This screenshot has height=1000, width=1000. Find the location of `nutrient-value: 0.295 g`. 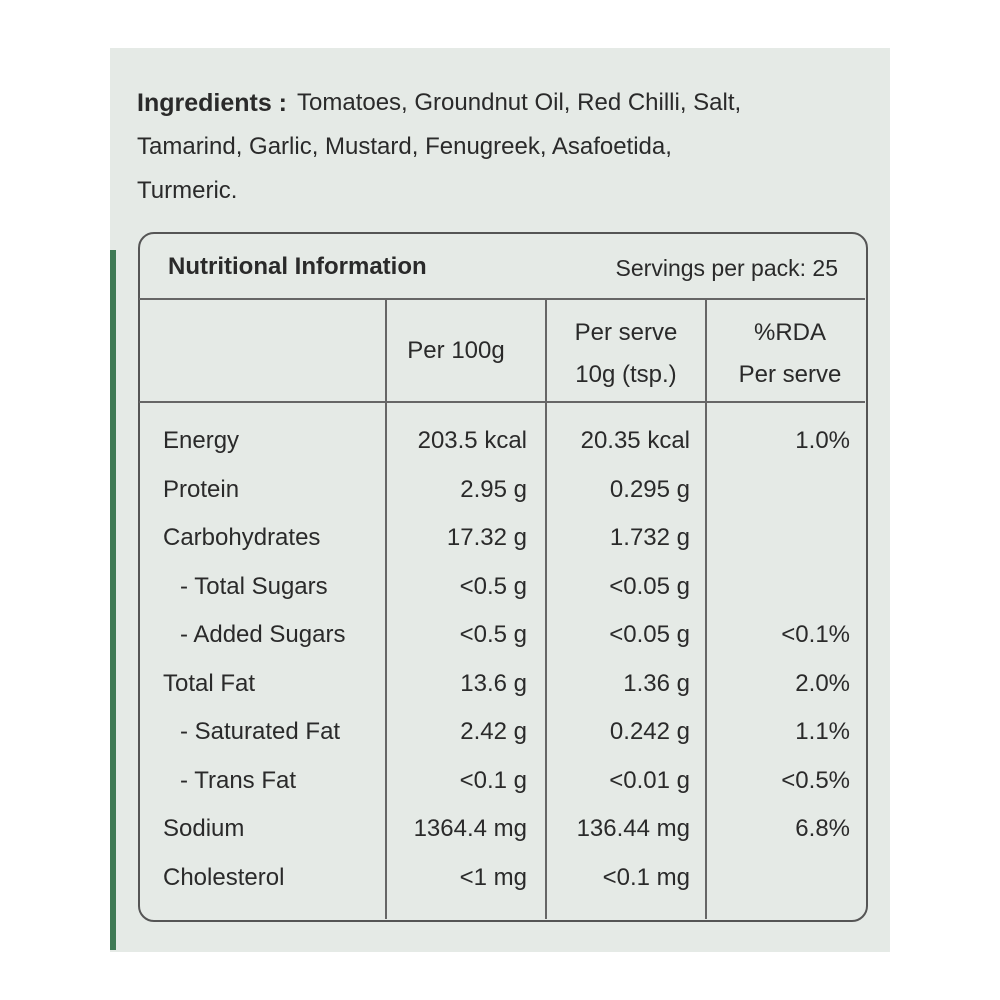

nutrient-value: 0.295 g is located at coordinates (649, 489).